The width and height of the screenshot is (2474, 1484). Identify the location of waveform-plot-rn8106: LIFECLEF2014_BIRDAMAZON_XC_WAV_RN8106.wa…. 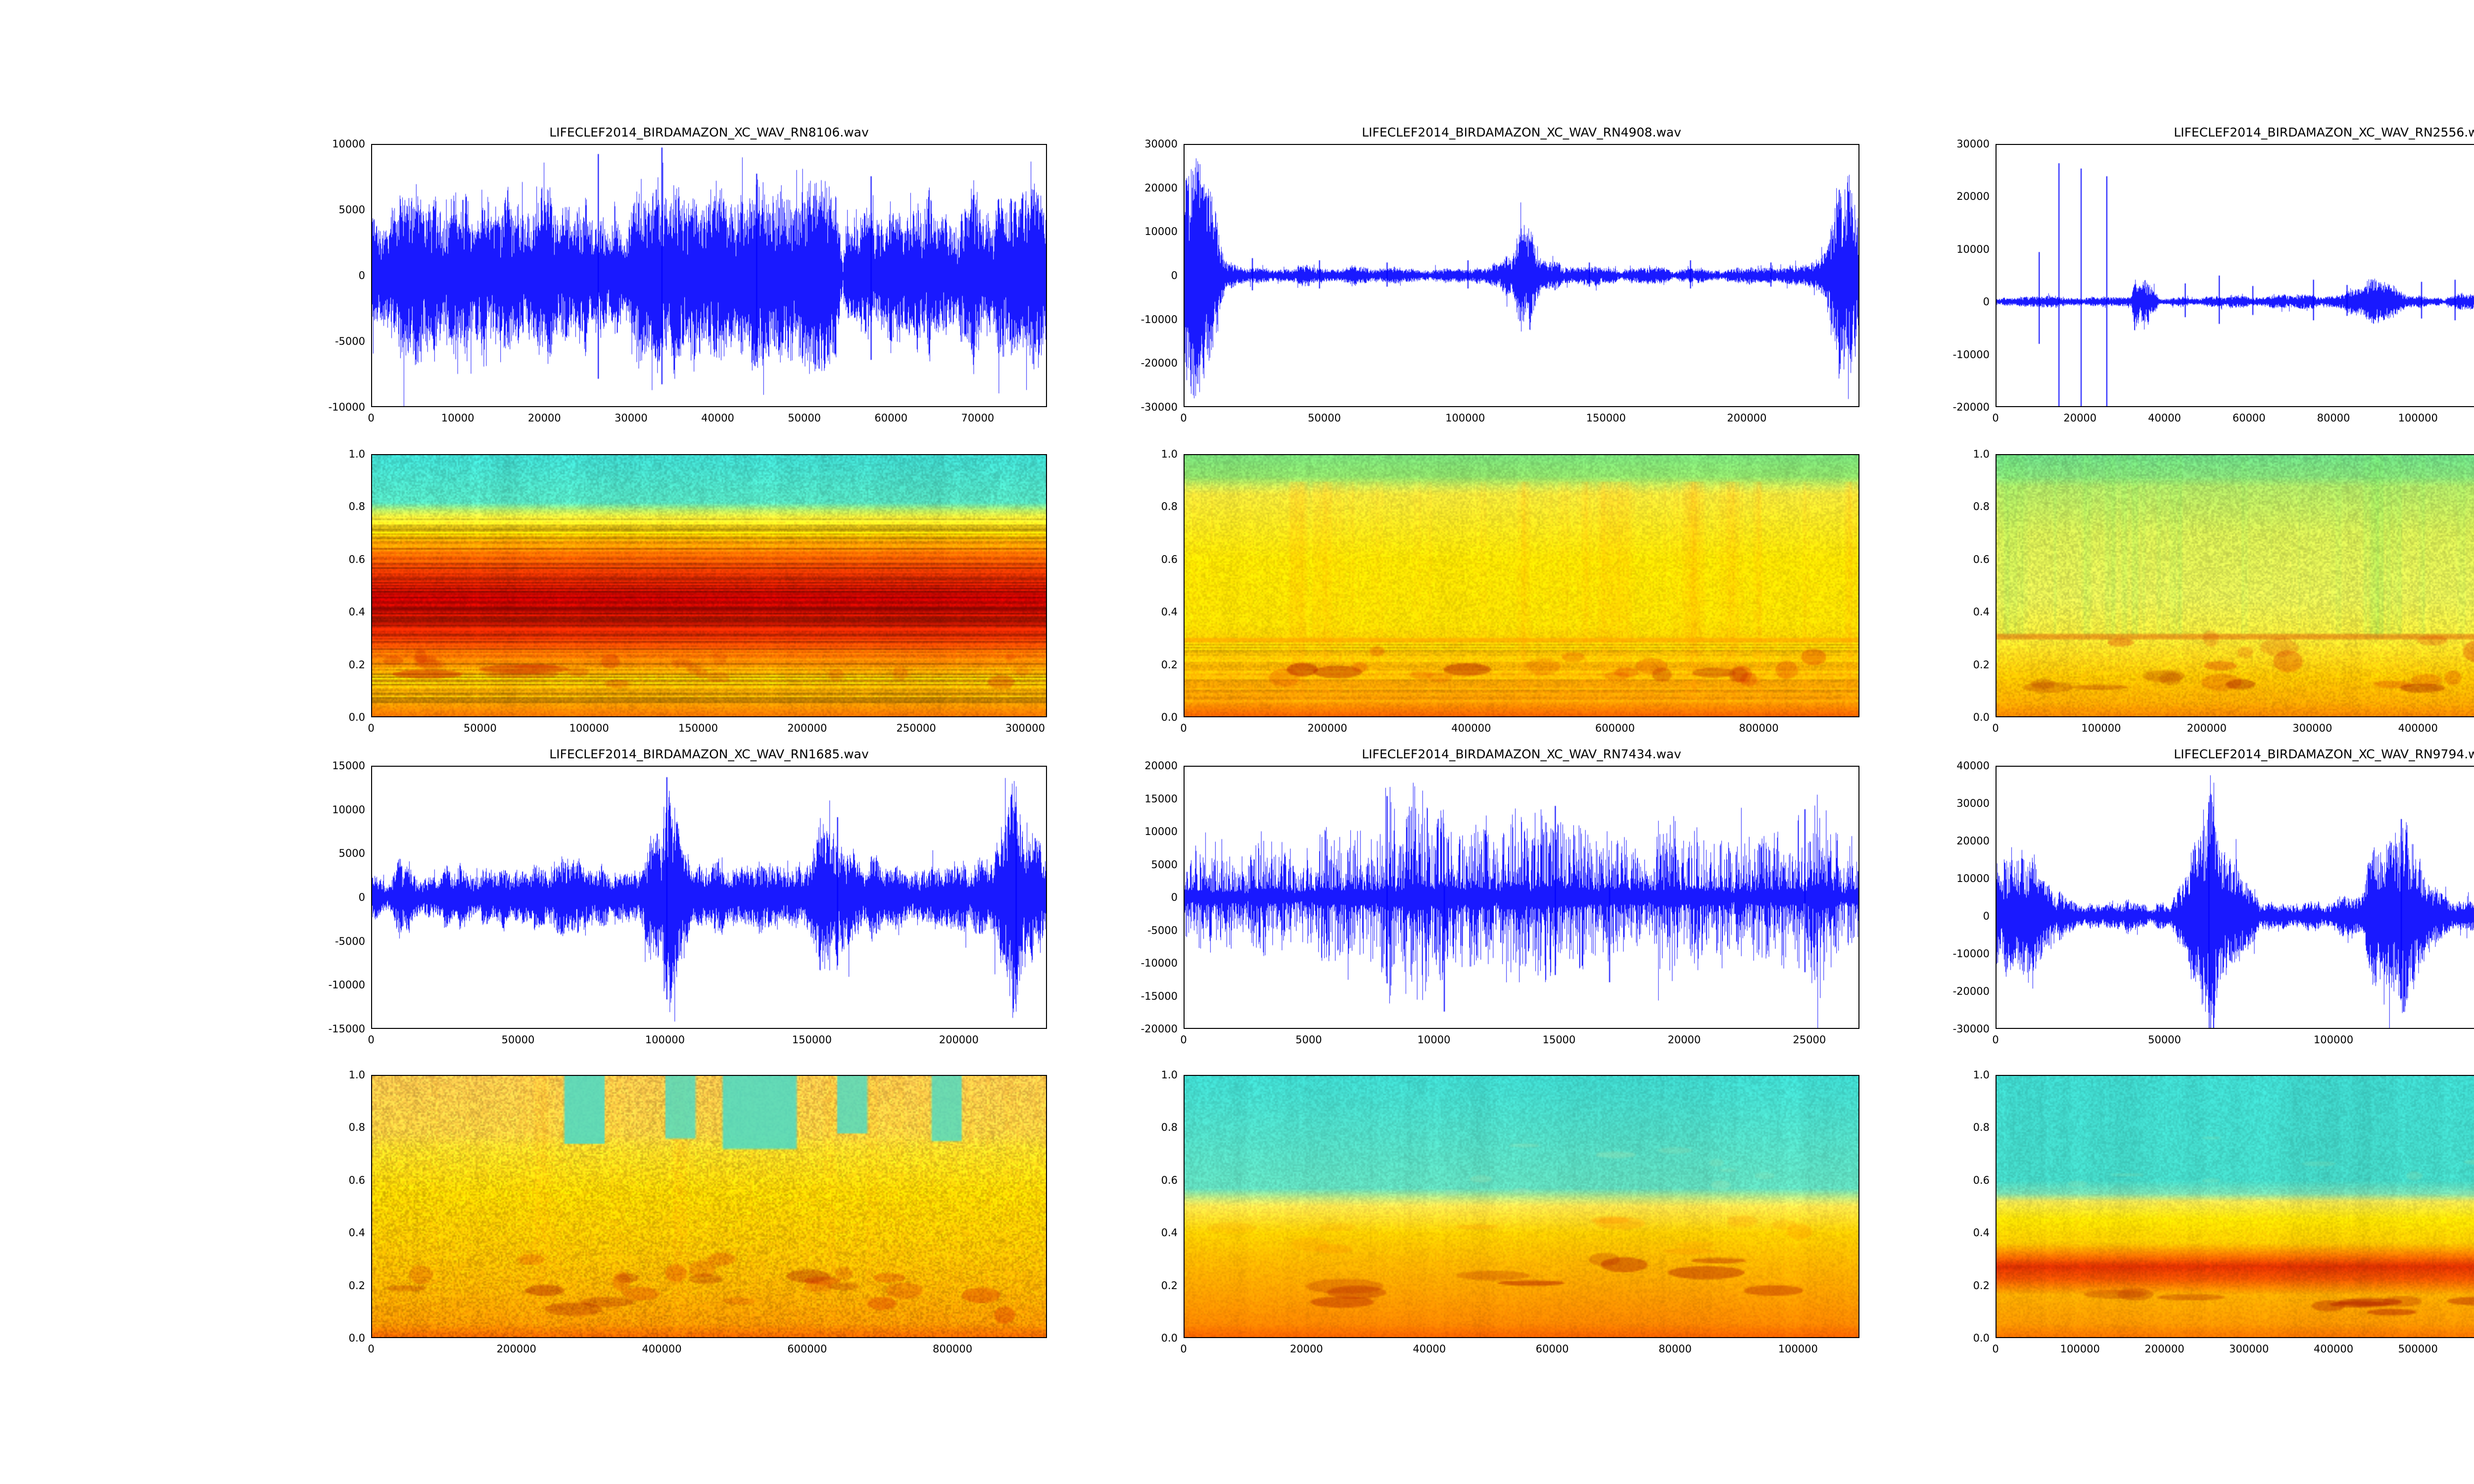
(688, 274).